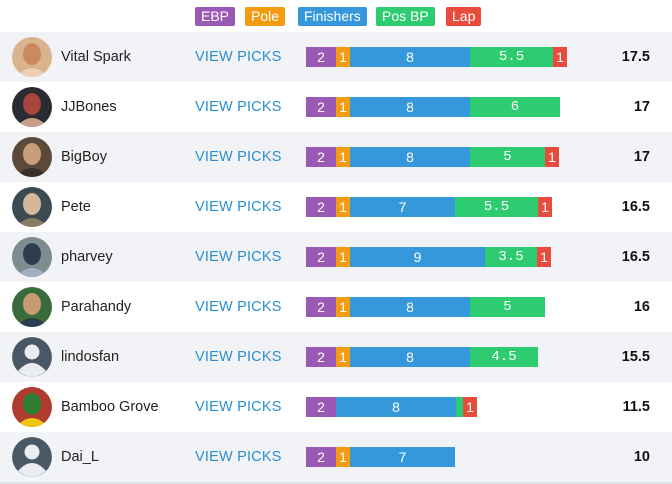 The width and height of the screenshot is (672, 484). I want to click on username: lindosfan, so click(90, 357).